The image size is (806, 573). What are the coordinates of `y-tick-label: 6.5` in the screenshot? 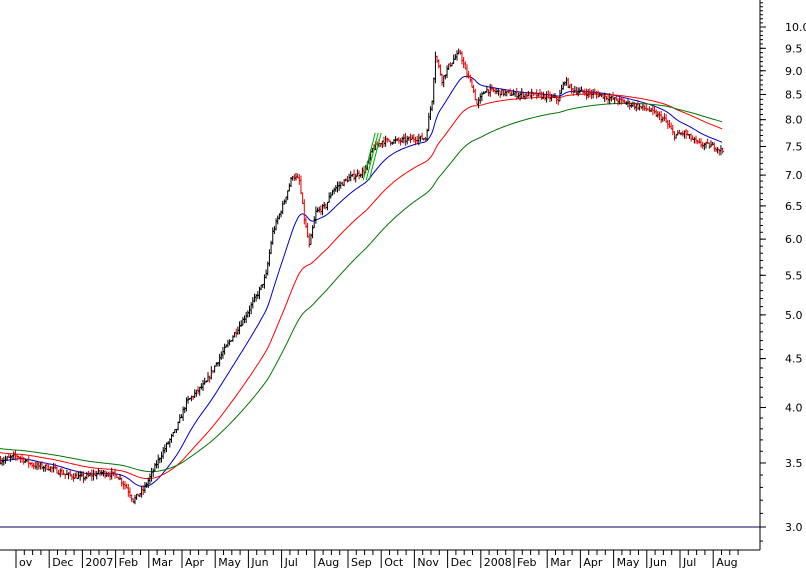 It's located at (794, 206).